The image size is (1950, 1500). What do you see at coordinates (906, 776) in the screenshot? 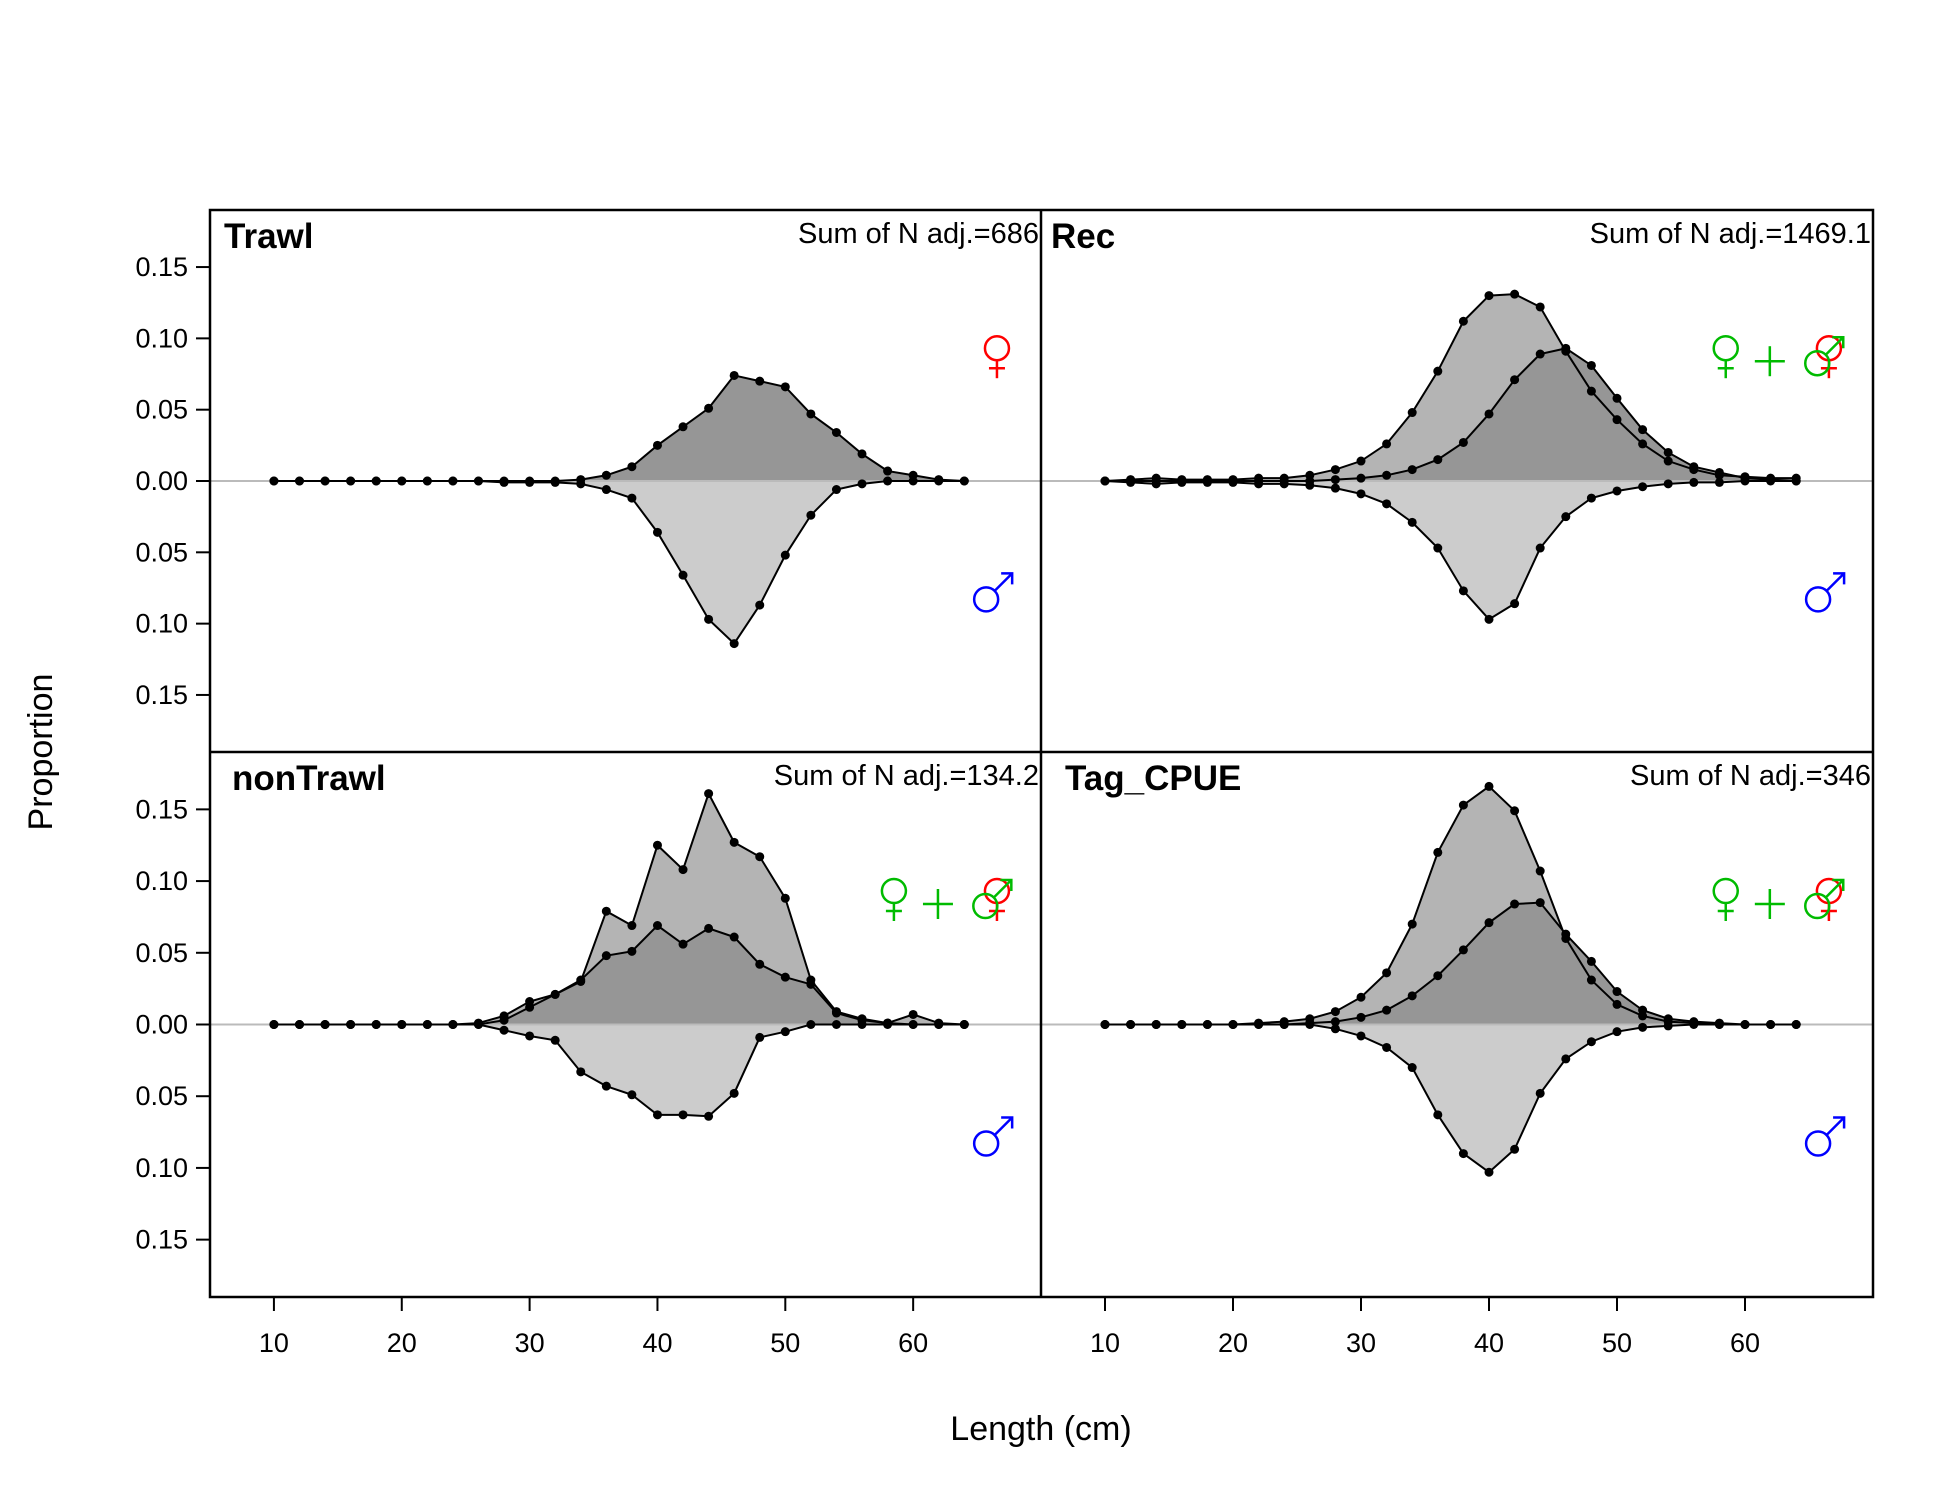
I see `panel-n-label: Sum of N adj.=134.2` at bounding box center [906, 776].